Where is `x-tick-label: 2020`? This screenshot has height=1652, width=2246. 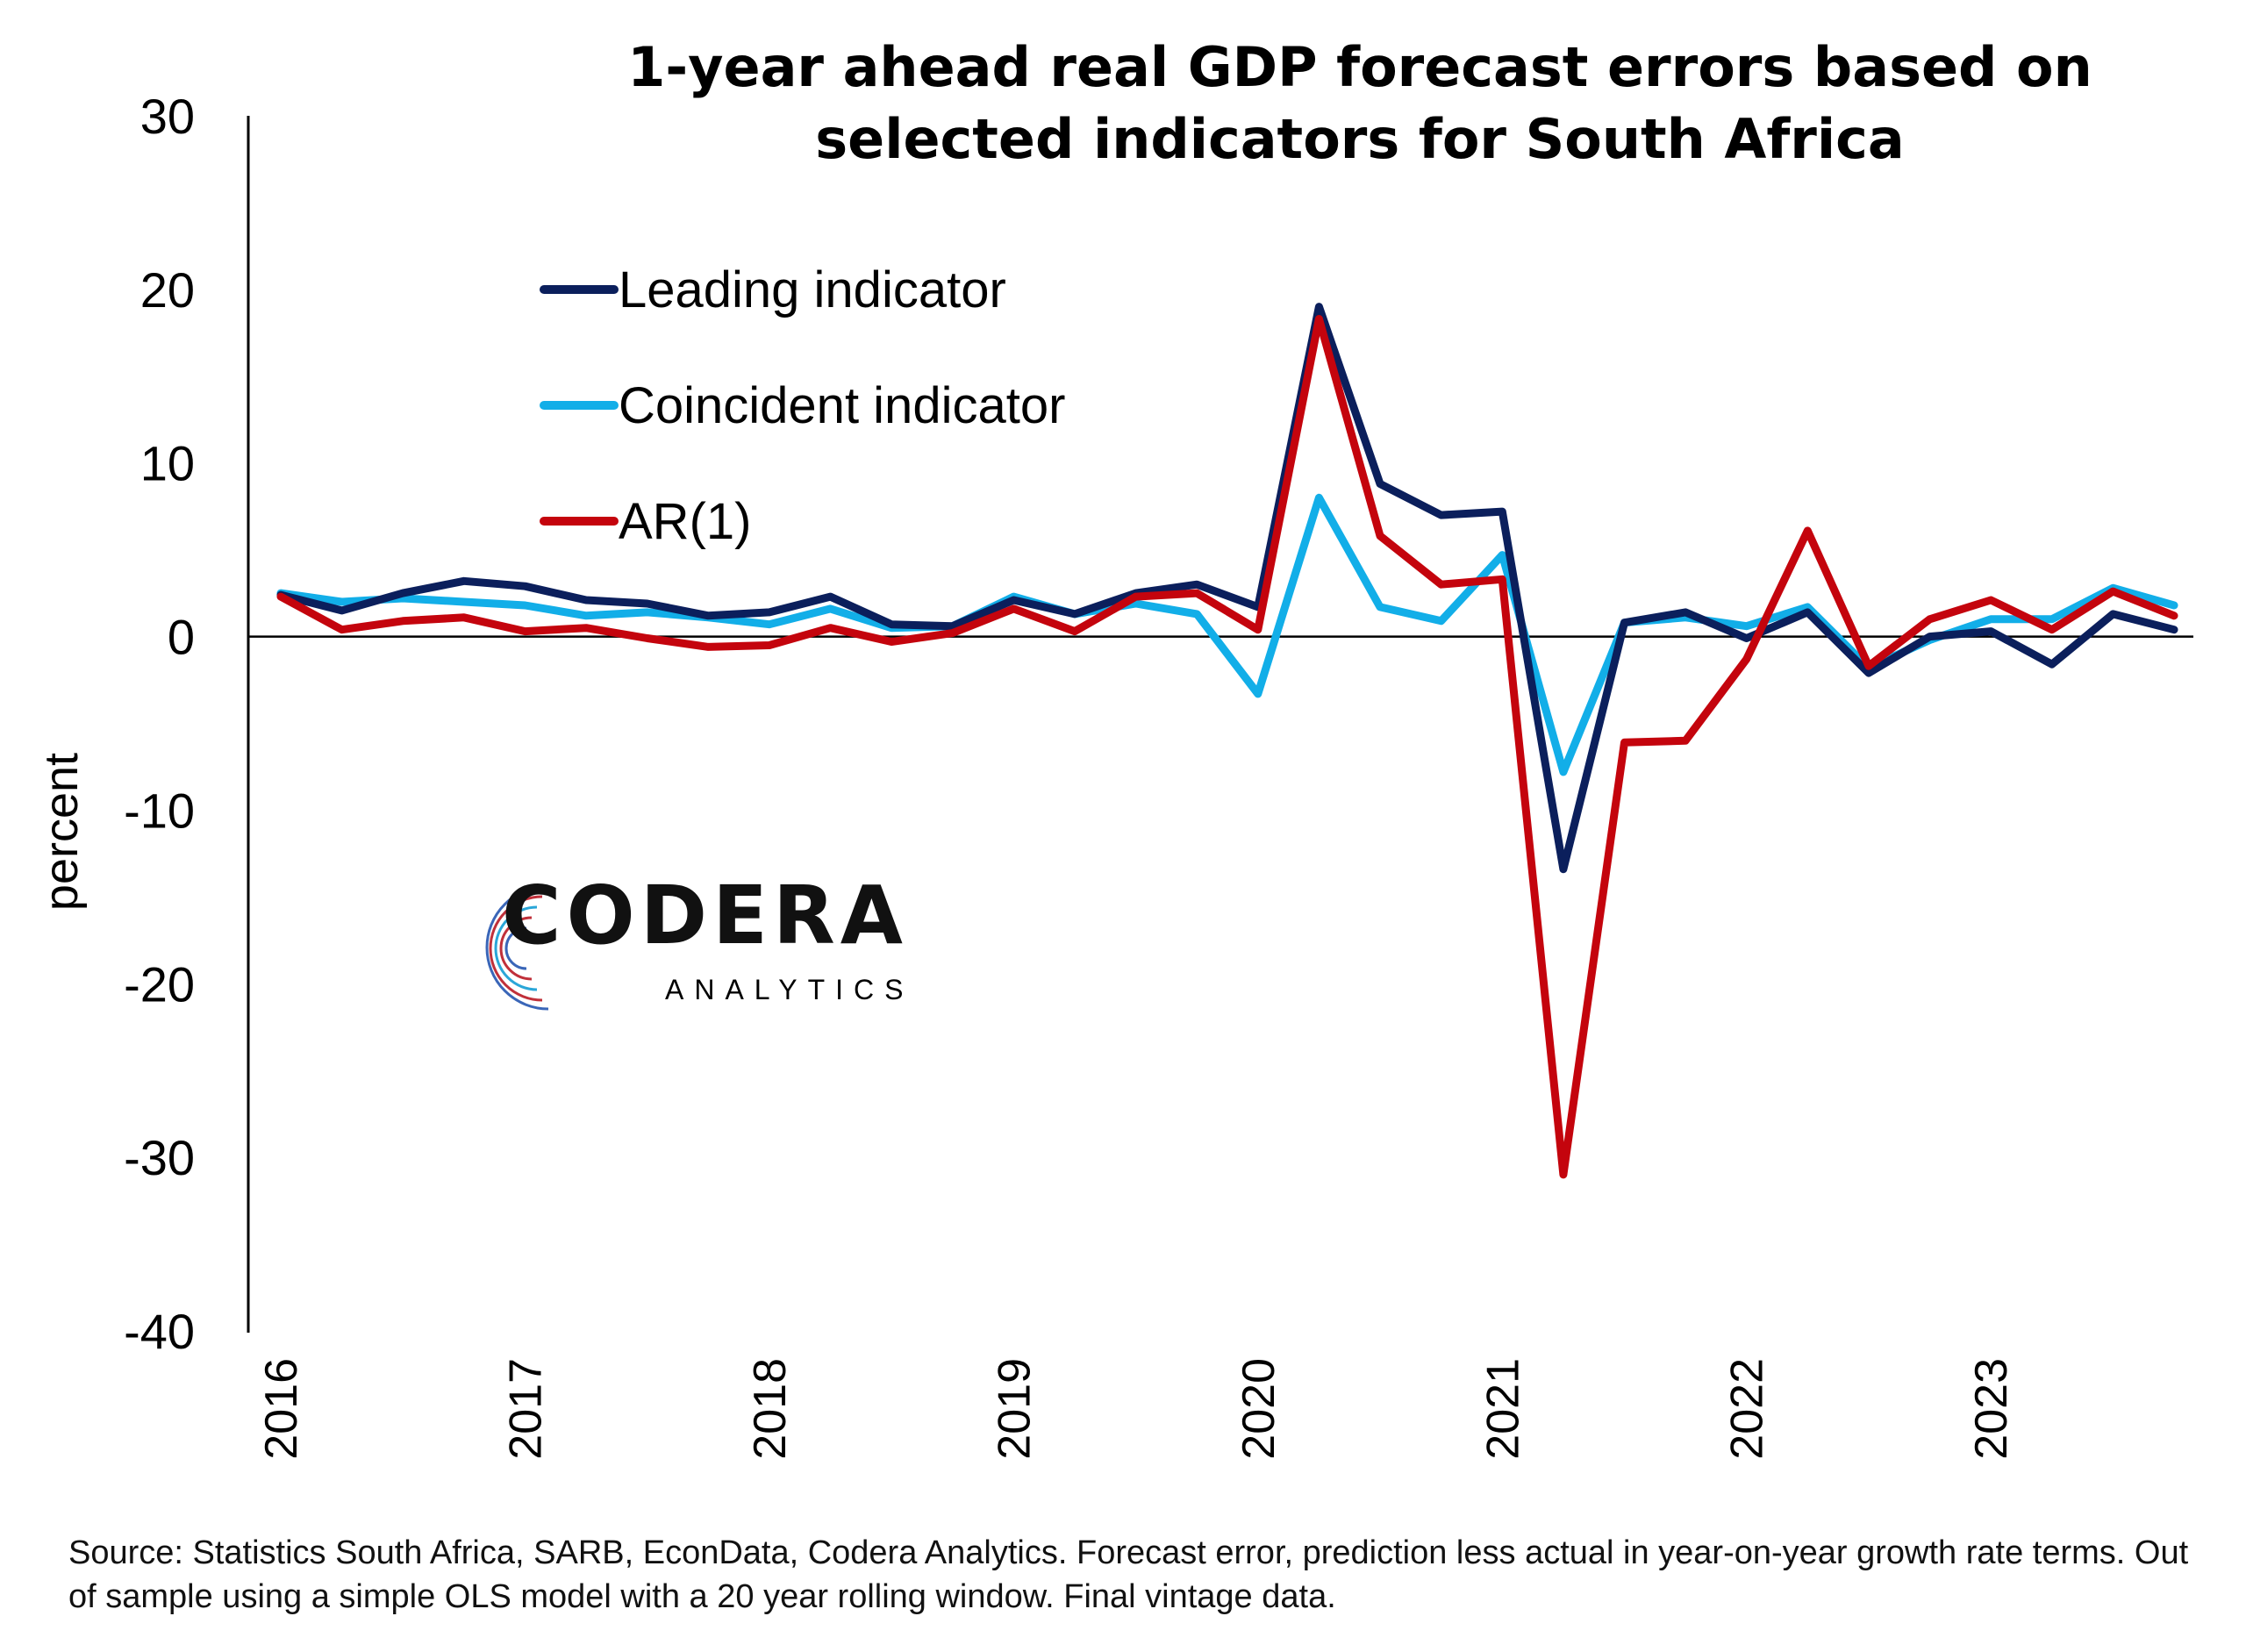 x-tick-label: 2020 is located at coordinates (1259, 1409).